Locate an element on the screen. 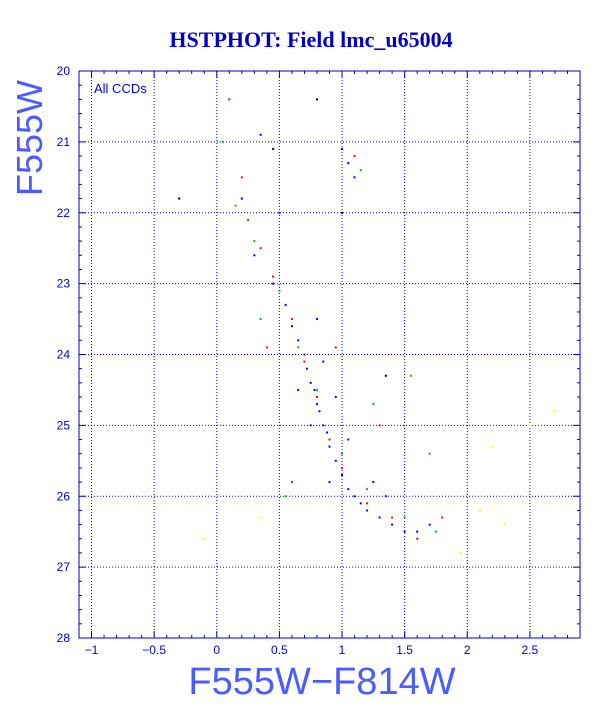 The height and width of the screenshot is (709, 612). y-tick-label: 28 is located at coordinates (64, 638).